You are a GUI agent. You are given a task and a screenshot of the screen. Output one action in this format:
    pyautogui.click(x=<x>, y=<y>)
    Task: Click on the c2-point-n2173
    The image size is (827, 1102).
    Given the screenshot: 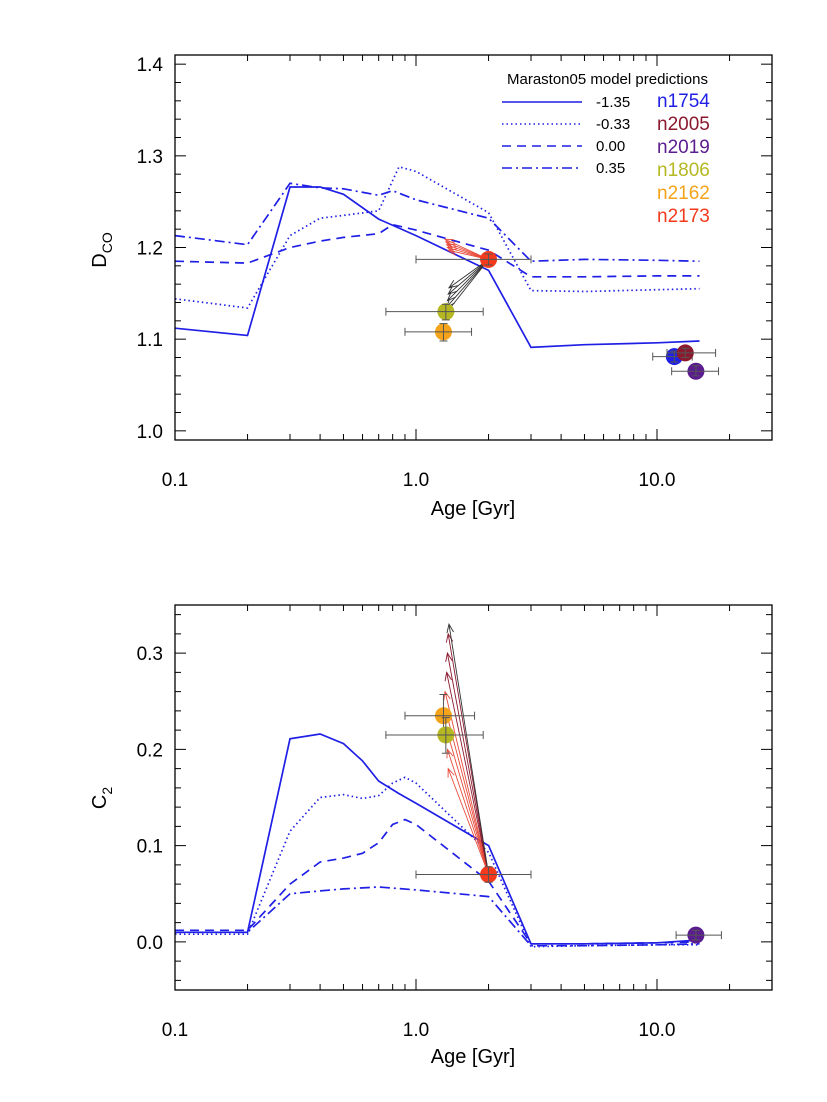 What is the action you would take?
    pyautogui.click(x=473, y=874)
    